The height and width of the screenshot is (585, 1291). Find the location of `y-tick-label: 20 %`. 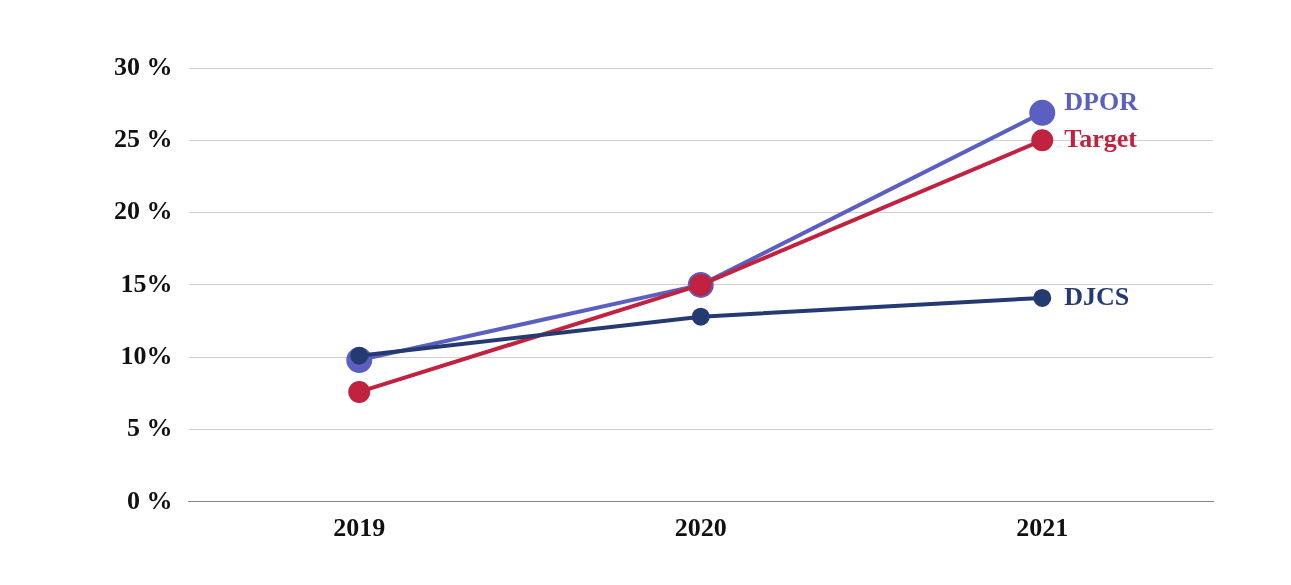

y-tick-label: 20 % is located at coordinates (143, 211).